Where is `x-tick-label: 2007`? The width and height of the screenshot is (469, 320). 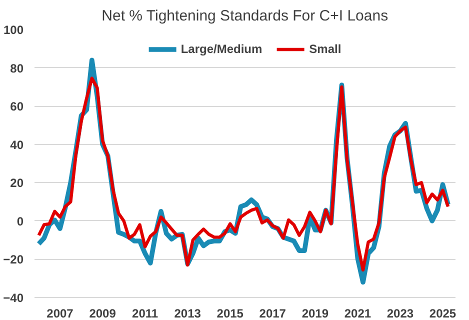
x-tick-label: 2007 is located at coordinates (60, 313).